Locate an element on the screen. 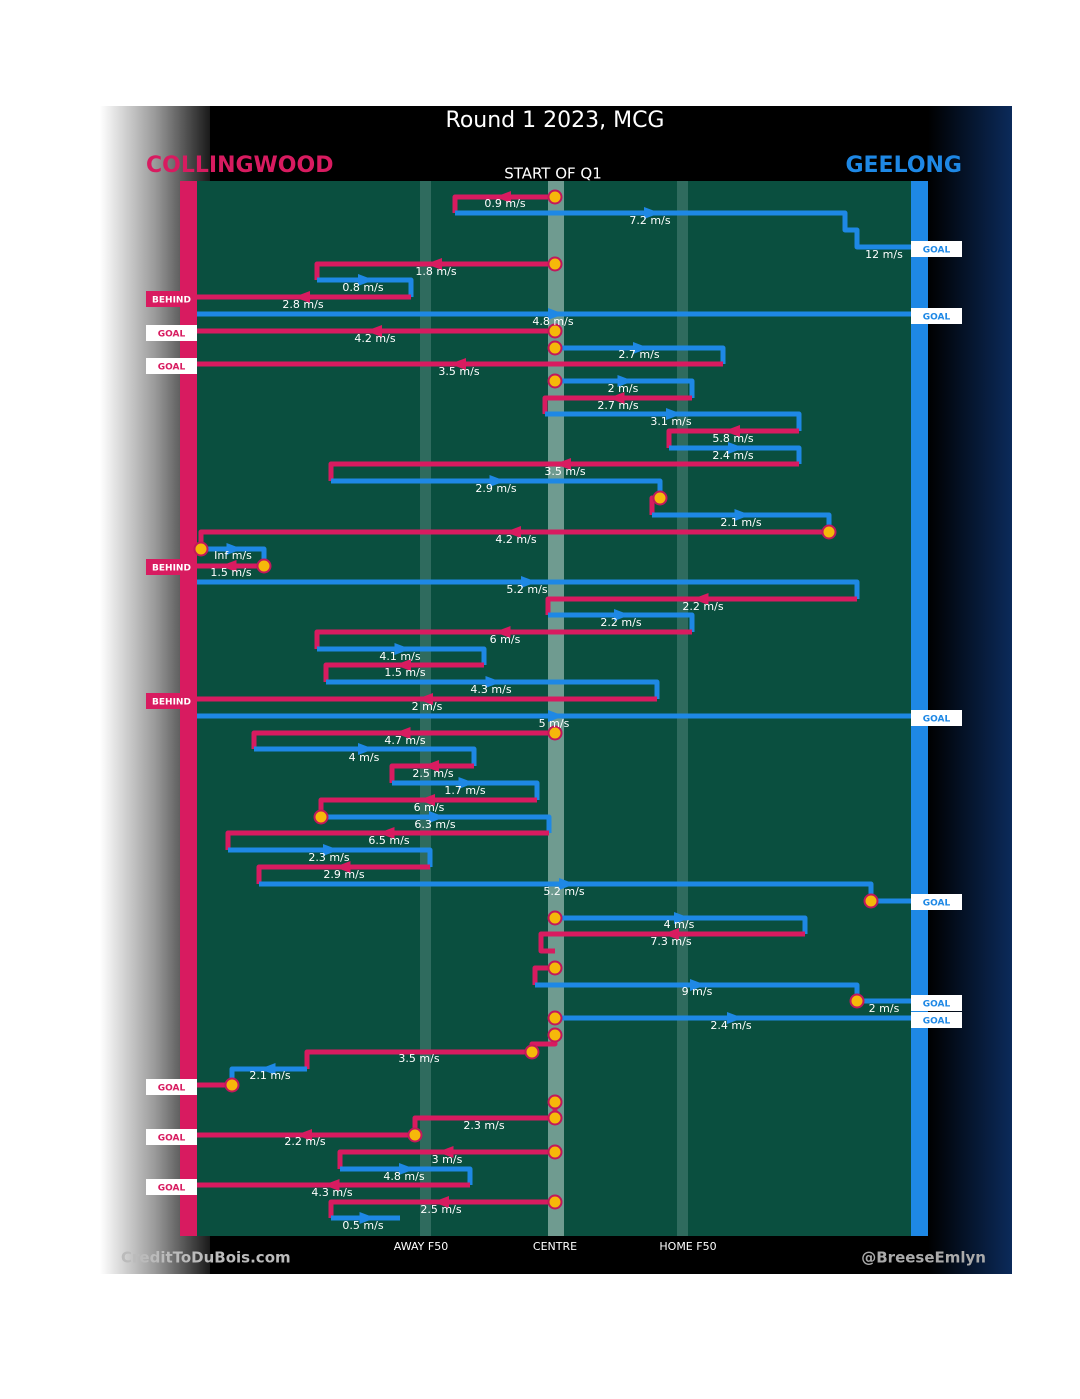 The image size is (1080, 1399). credit: CreditToDuBois.com is located at coordinates (206, 1258).